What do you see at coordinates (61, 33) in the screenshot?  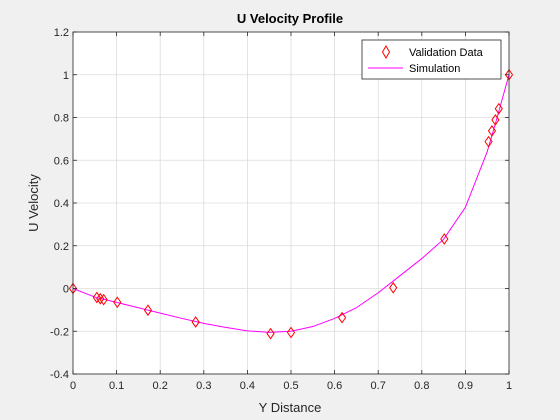 I see `y-tick-label: 1.2` at bounding box center [61, 33].